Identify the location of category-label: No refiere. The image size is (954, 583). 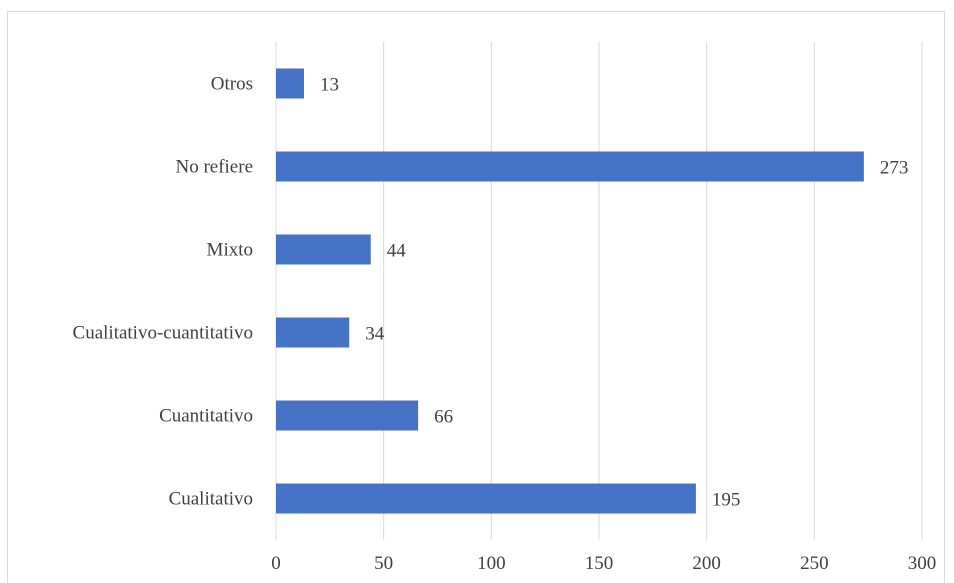
(214, 167).